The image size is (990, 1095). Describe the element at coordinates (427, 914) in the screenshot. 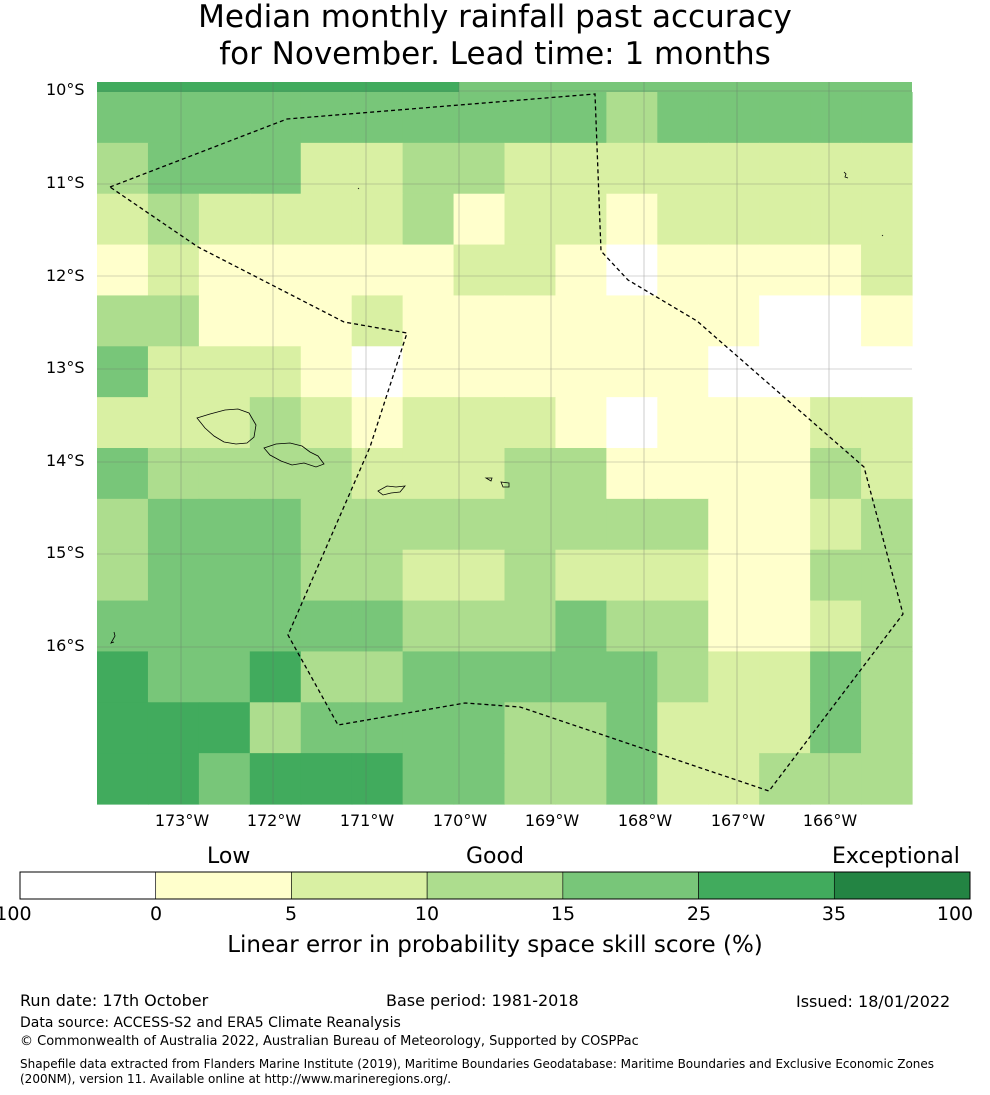

I see `colorbar-tick: 10` at that location.